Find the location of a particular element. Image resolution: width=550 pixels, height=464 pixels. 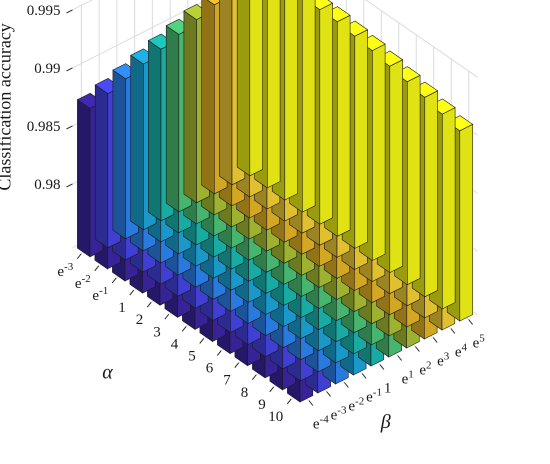

alpha-tick-label: 8 is located at coordinates (245, 393).